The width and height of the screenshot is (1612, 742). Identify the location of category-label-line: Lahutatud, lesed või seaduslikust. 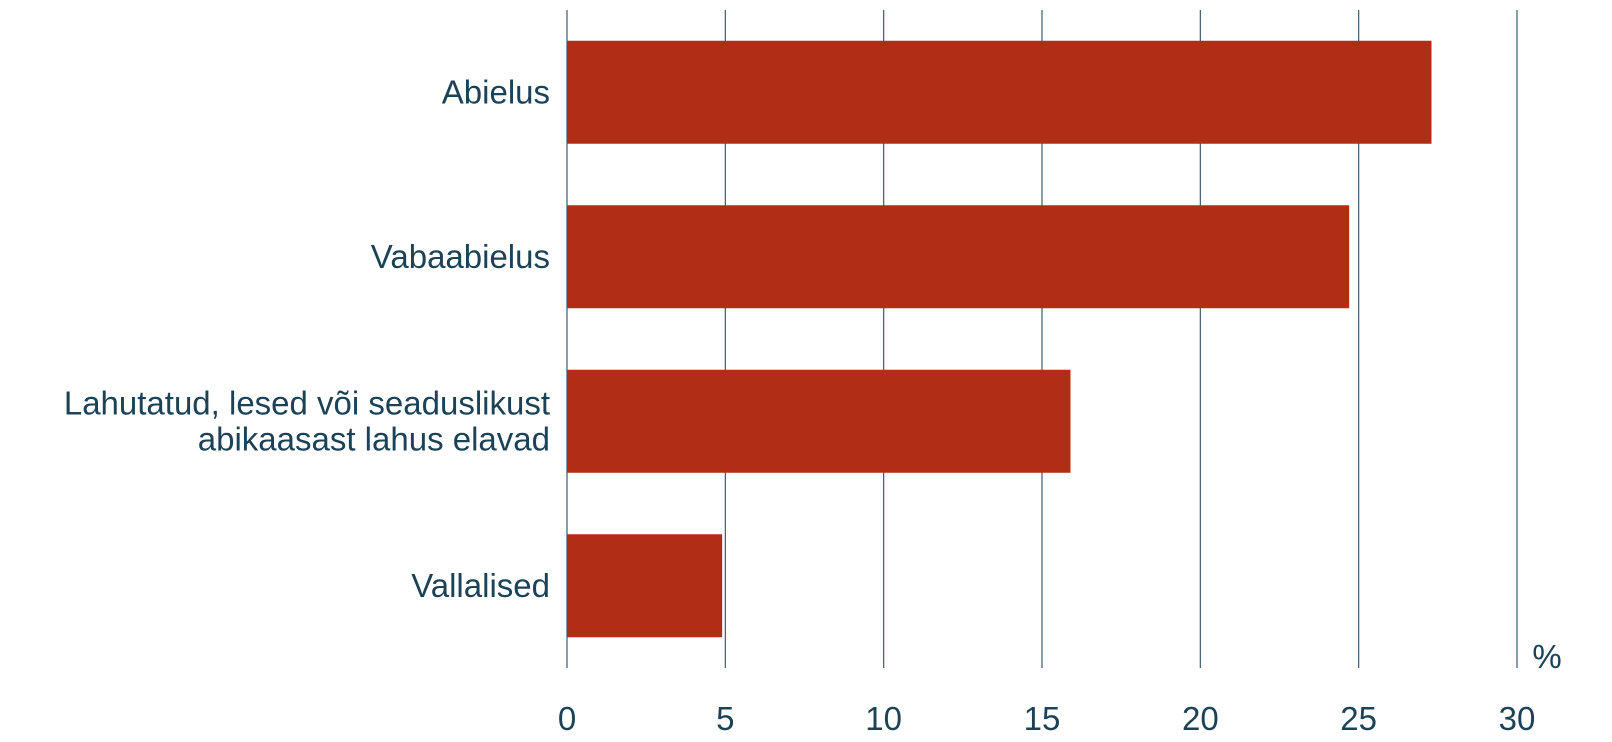
(307, 402).